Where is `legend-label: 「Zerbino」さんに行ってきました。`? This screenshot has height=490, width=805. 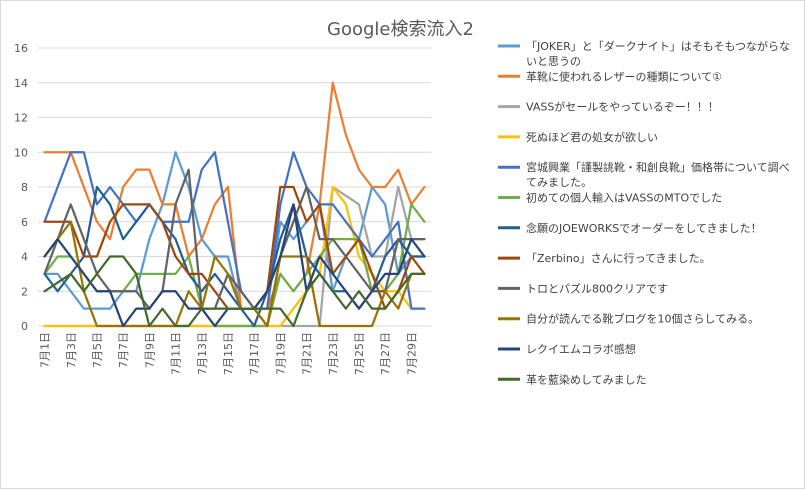
legend-label: 「Zerbino」さんに行ってきました。 is located at coordinates (618, 258).